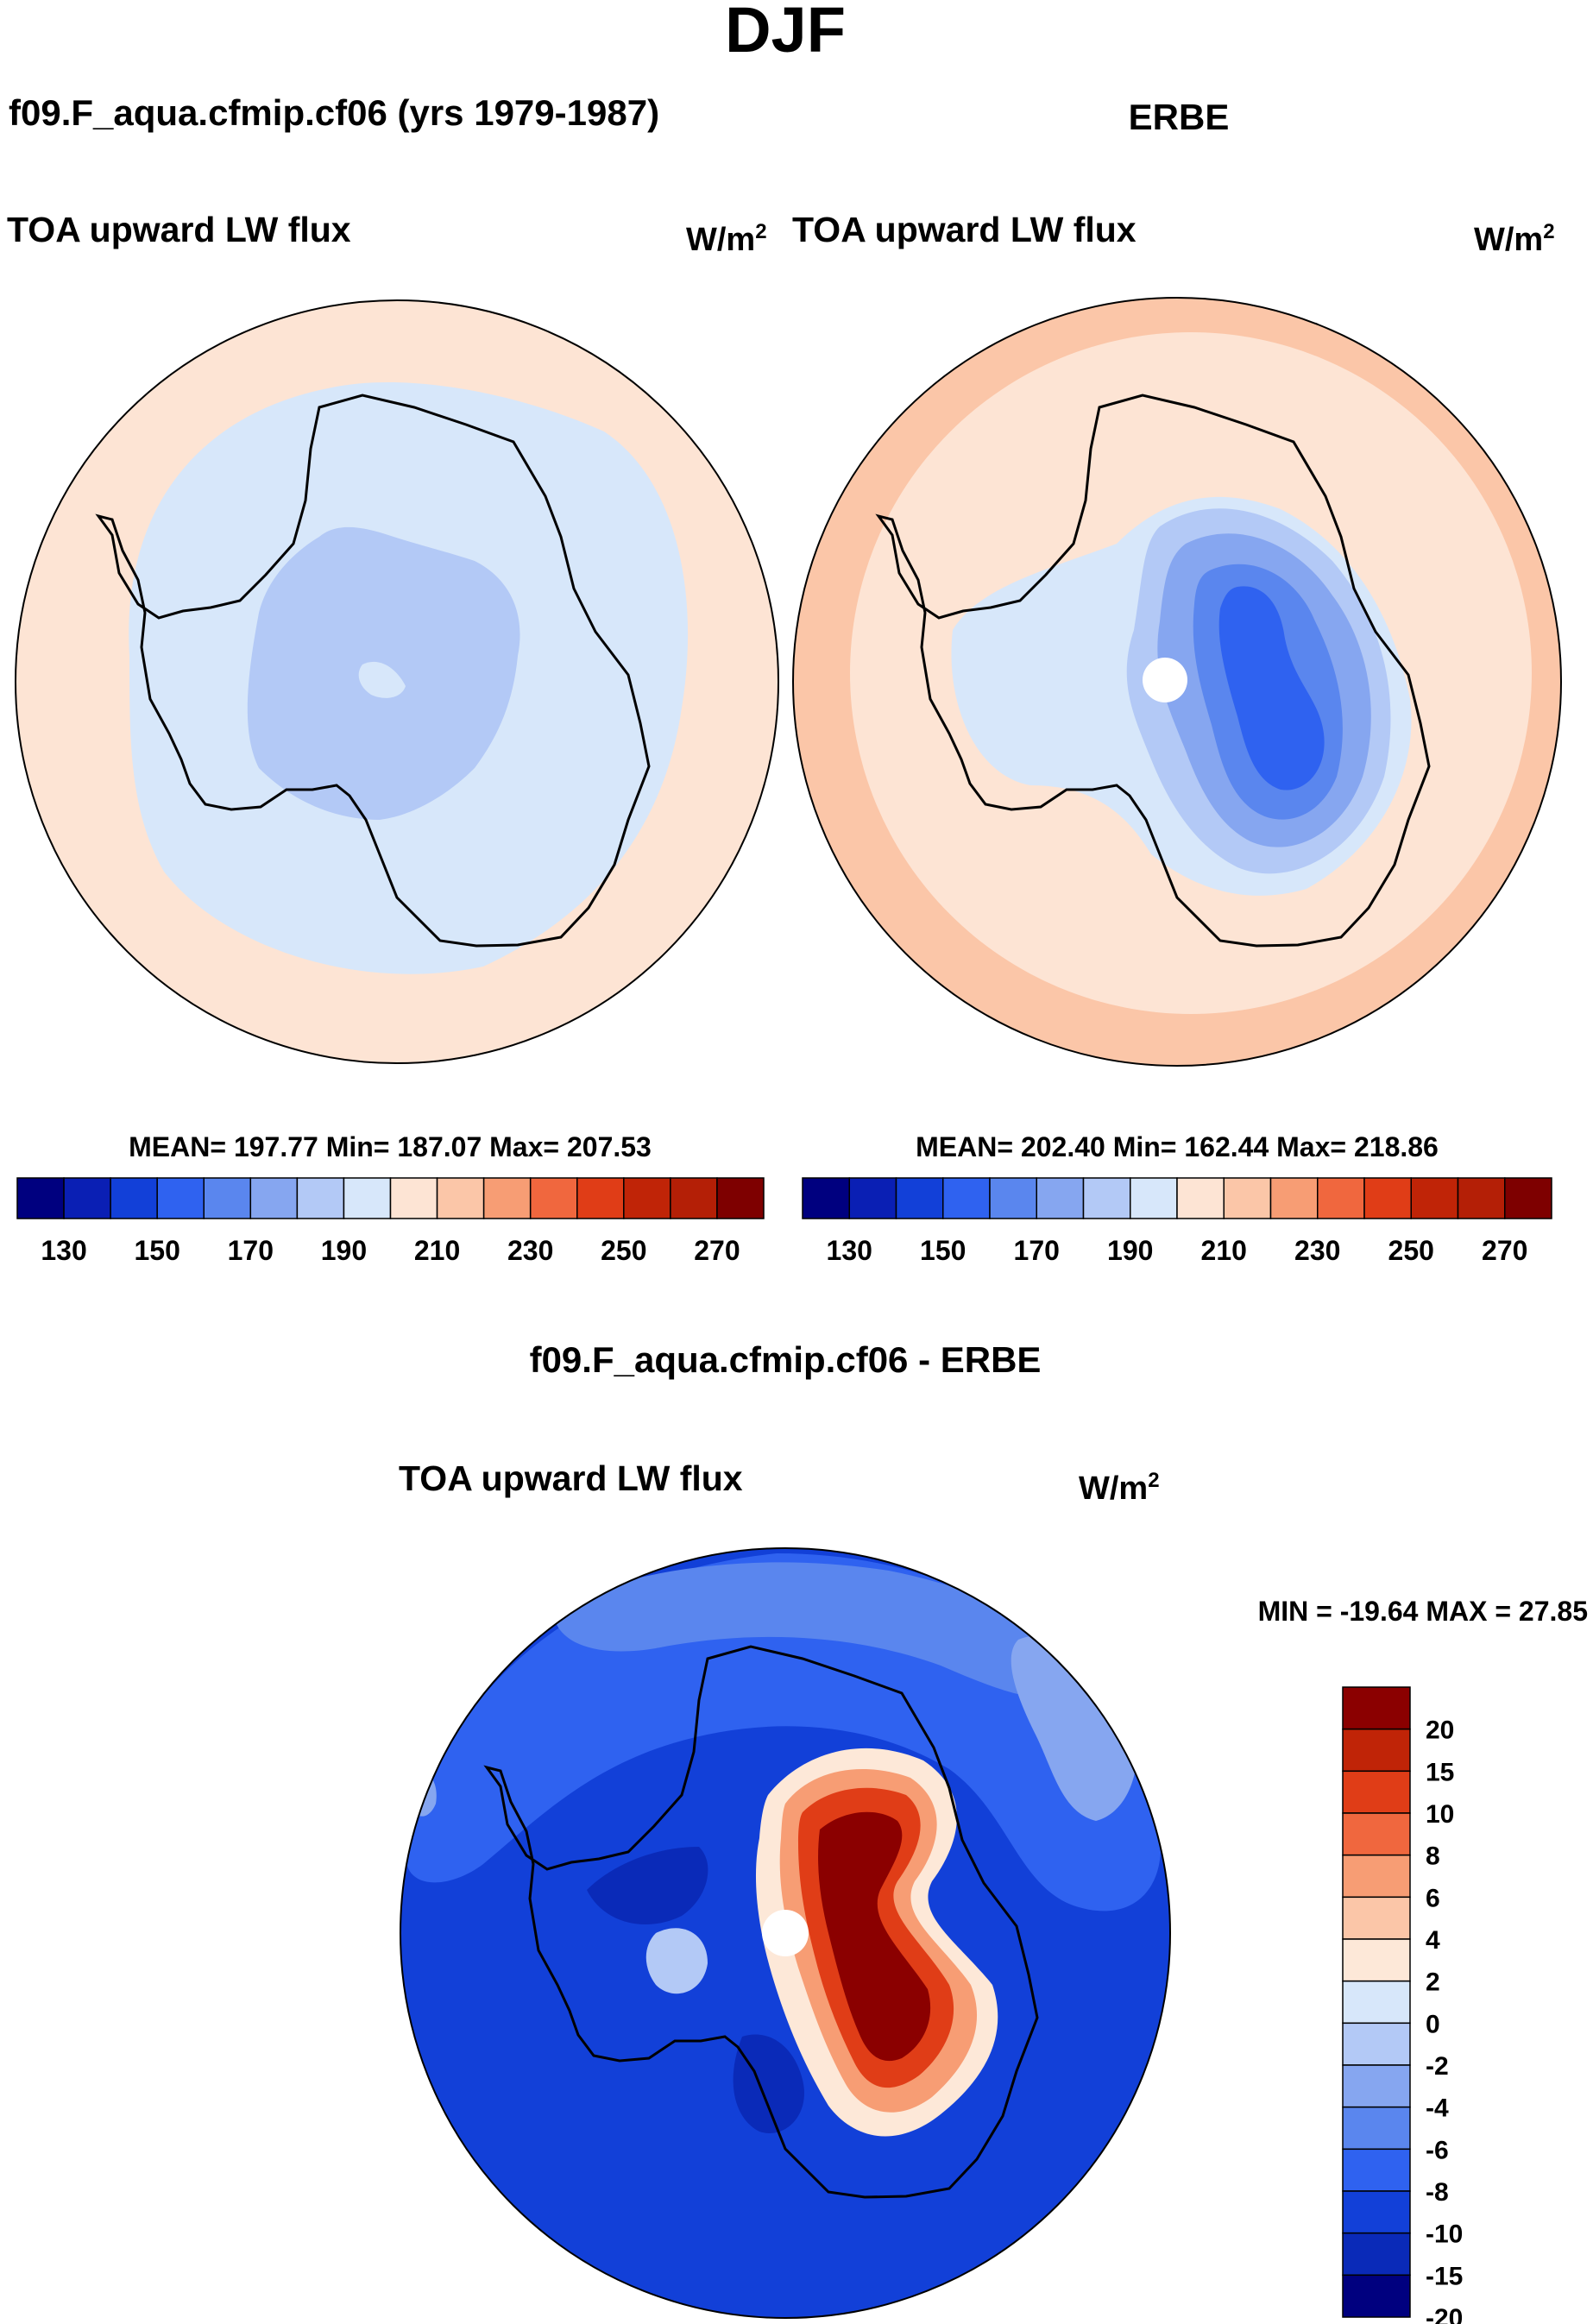 The height and width of the screenshot is (2324, 1593). I want to click on field-interior-patch, so click(382, 679).